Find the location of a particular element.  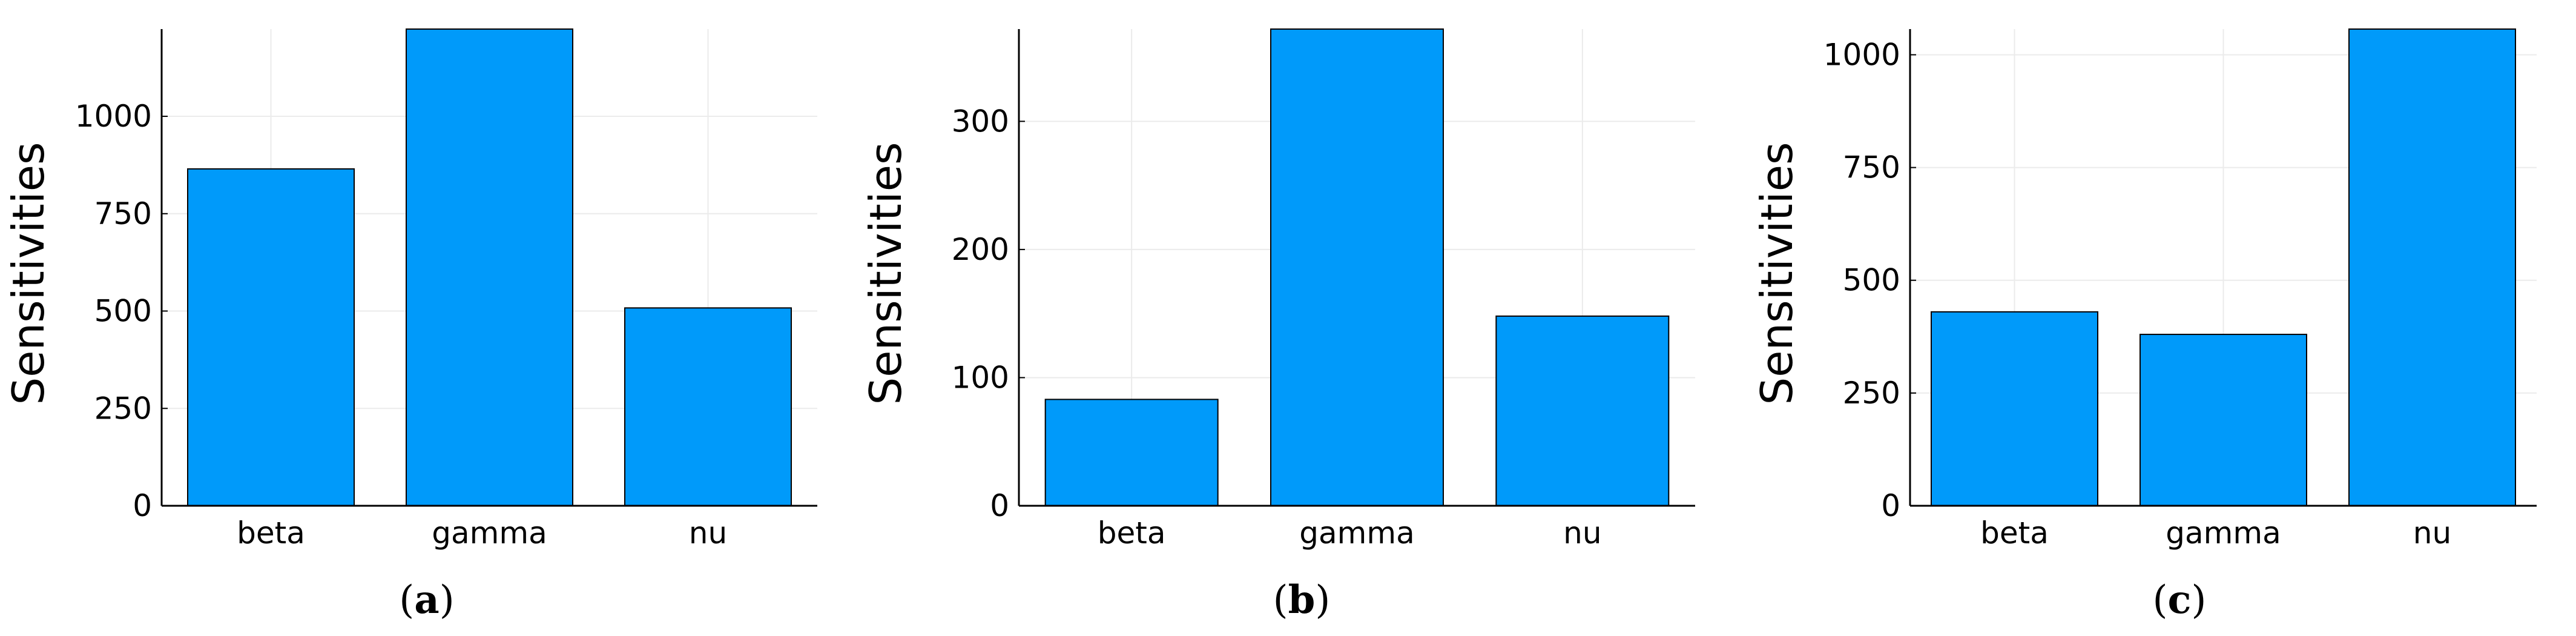

panel-caption-letter: b is located at coordinates (1302, 600).